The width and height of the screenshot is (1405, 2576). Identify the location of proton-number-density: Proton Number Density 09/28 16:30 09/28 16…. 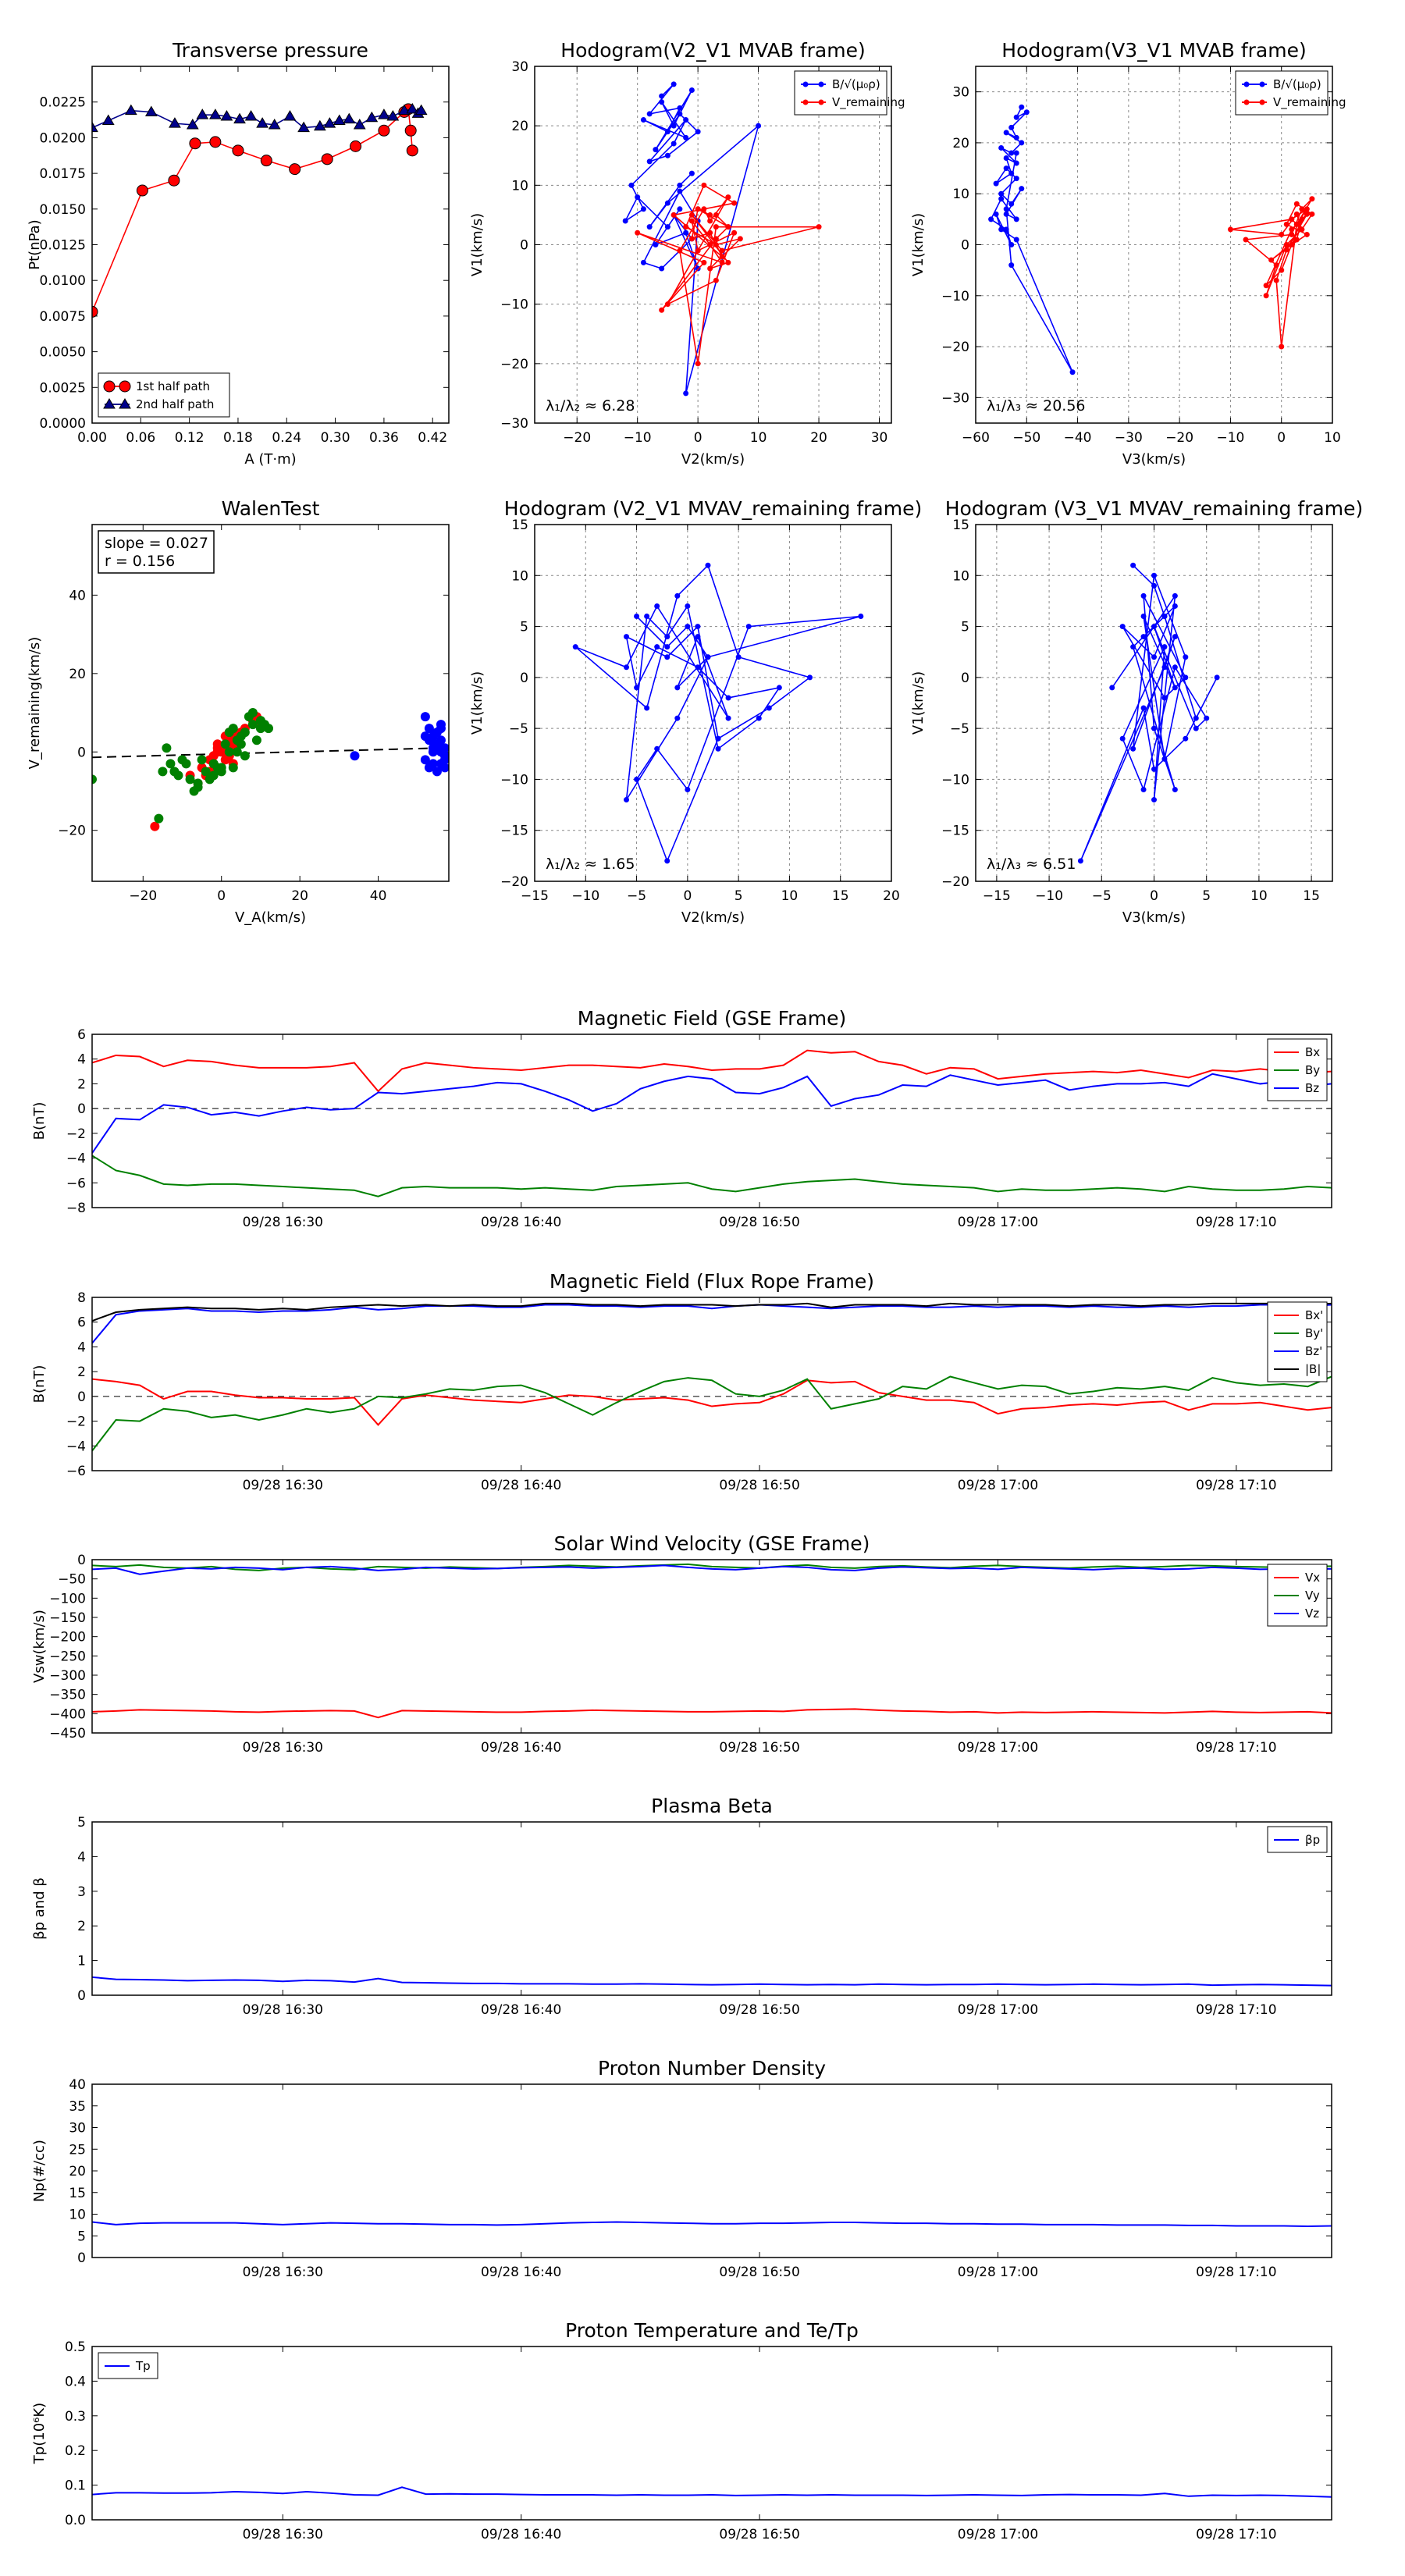
(681, 2168).